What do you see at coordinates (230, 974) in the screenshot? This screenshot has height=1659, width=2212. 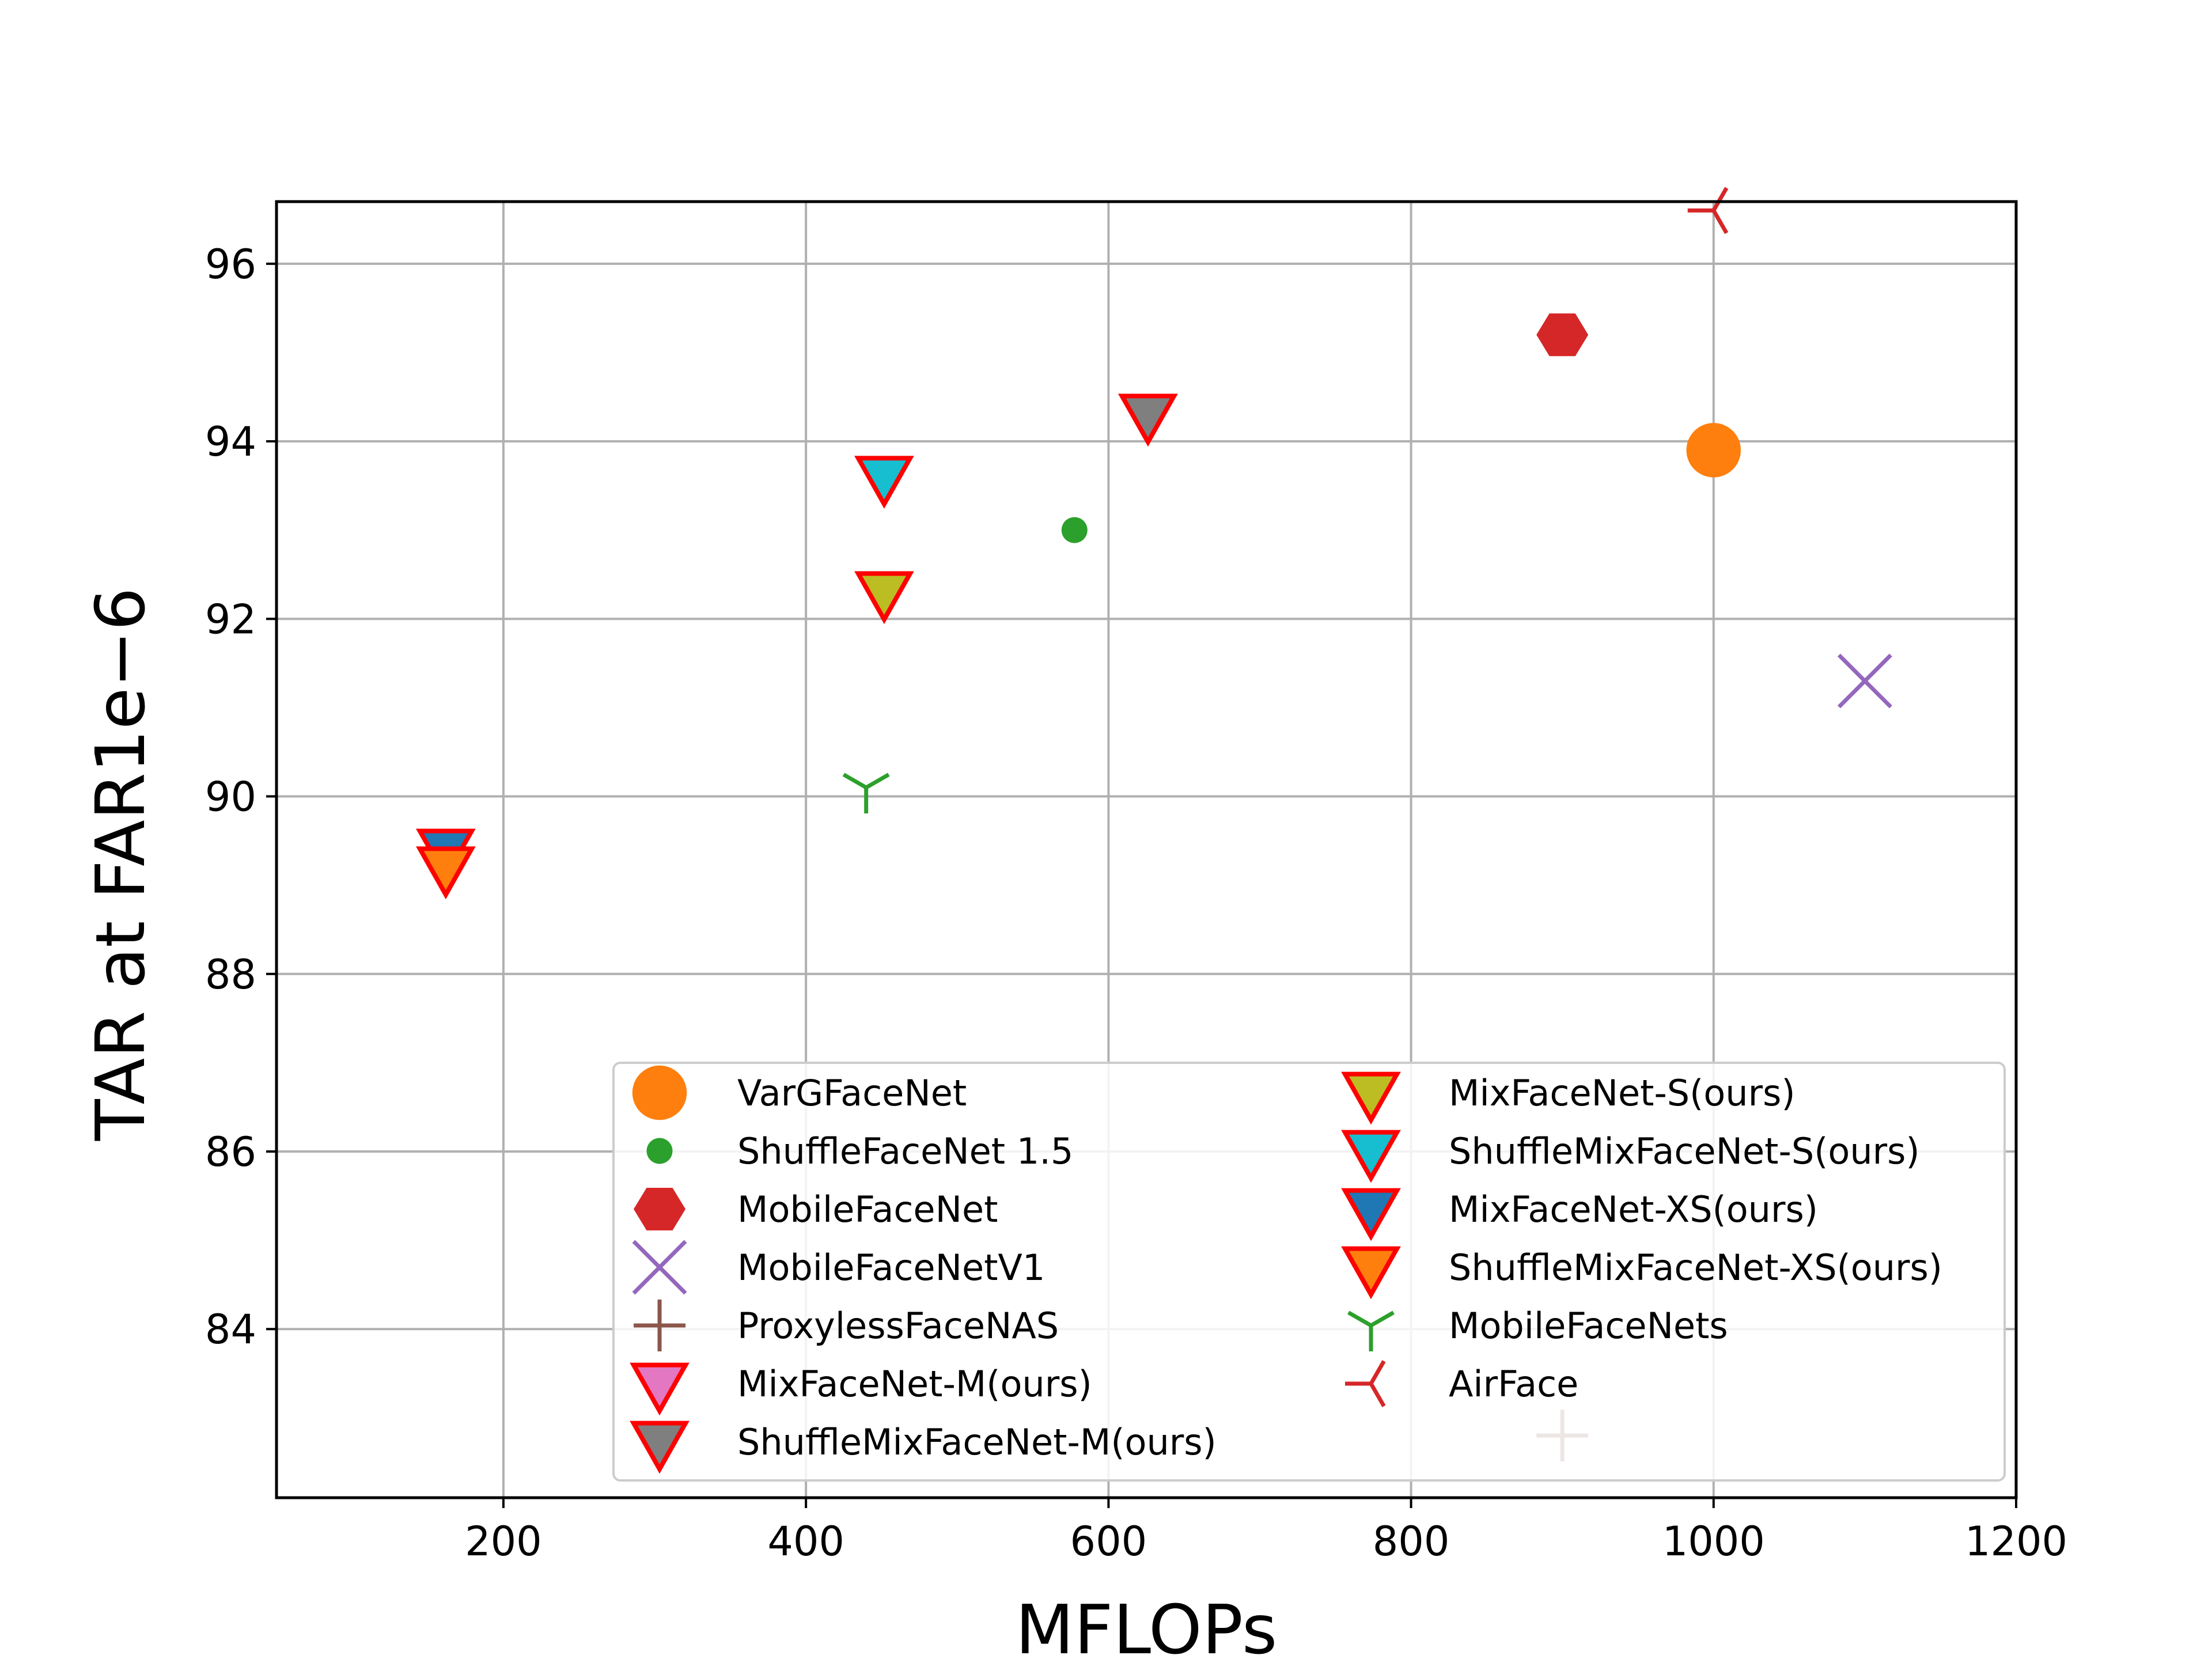 I see `y-tick-label: 88` at bounding box center [230, 974].